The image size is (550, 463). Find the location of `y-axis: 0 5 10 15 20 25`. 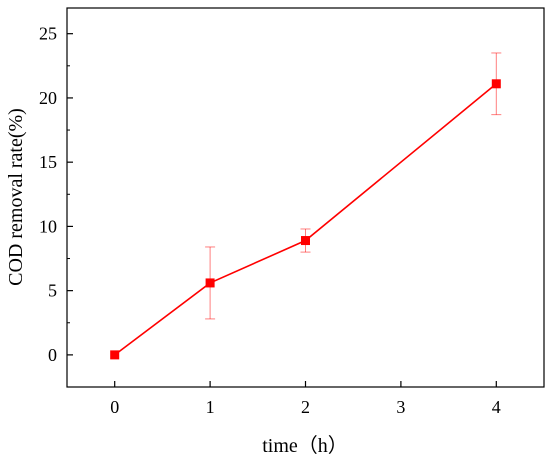

y-axis: 0 5 10 15 20 25 is located at coordinates (56, 194).